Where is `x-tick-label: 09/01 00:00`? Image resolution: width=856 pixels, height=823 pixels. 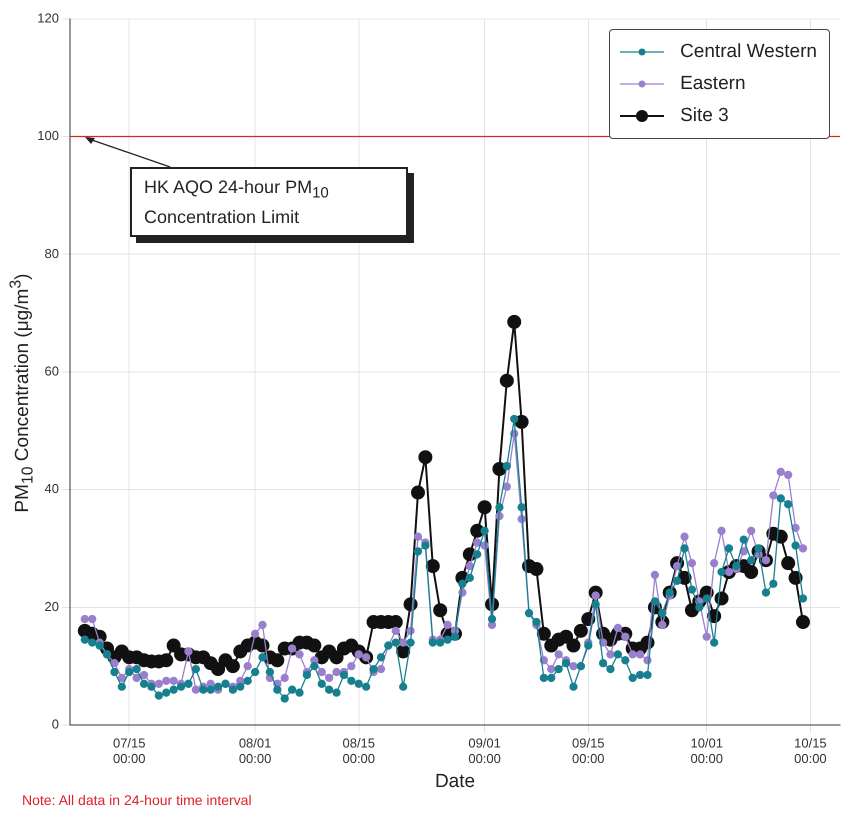
x-tick-label: 09/01 00:00 is located at coordinates (484, 750).